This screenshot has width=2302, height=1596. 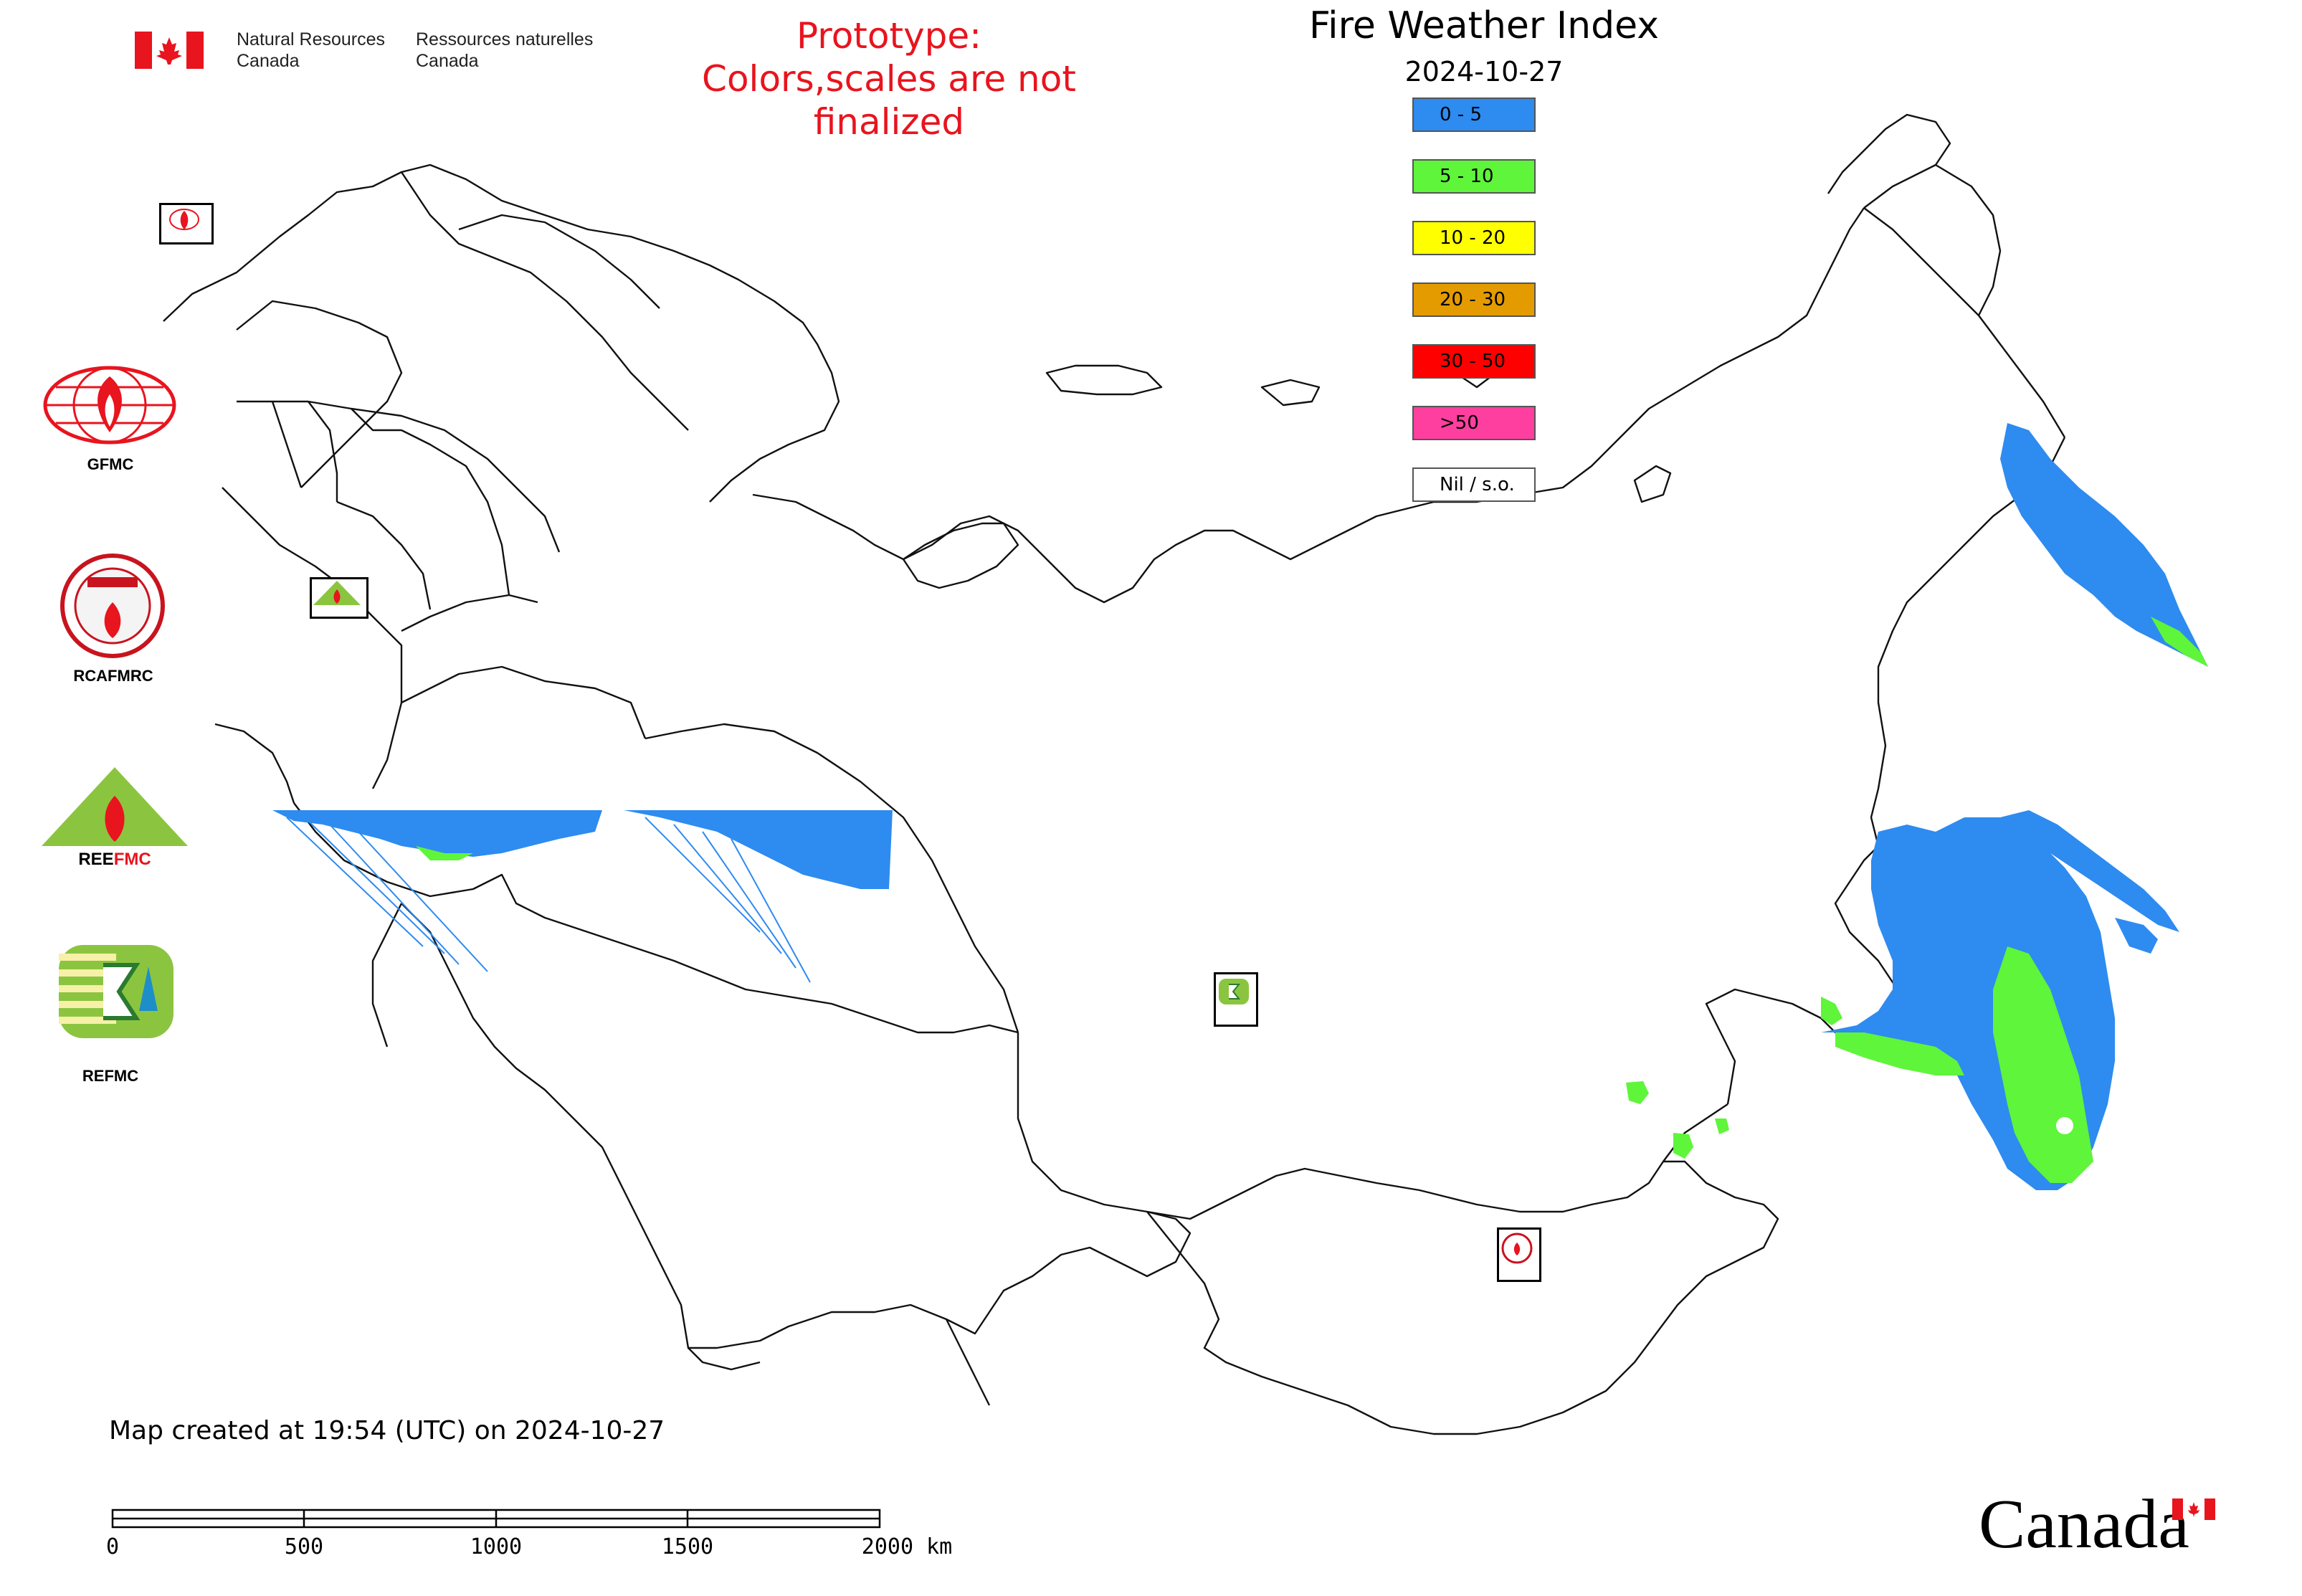 I want to click on svg-text: REEFMC, so click(x=114, y=859).